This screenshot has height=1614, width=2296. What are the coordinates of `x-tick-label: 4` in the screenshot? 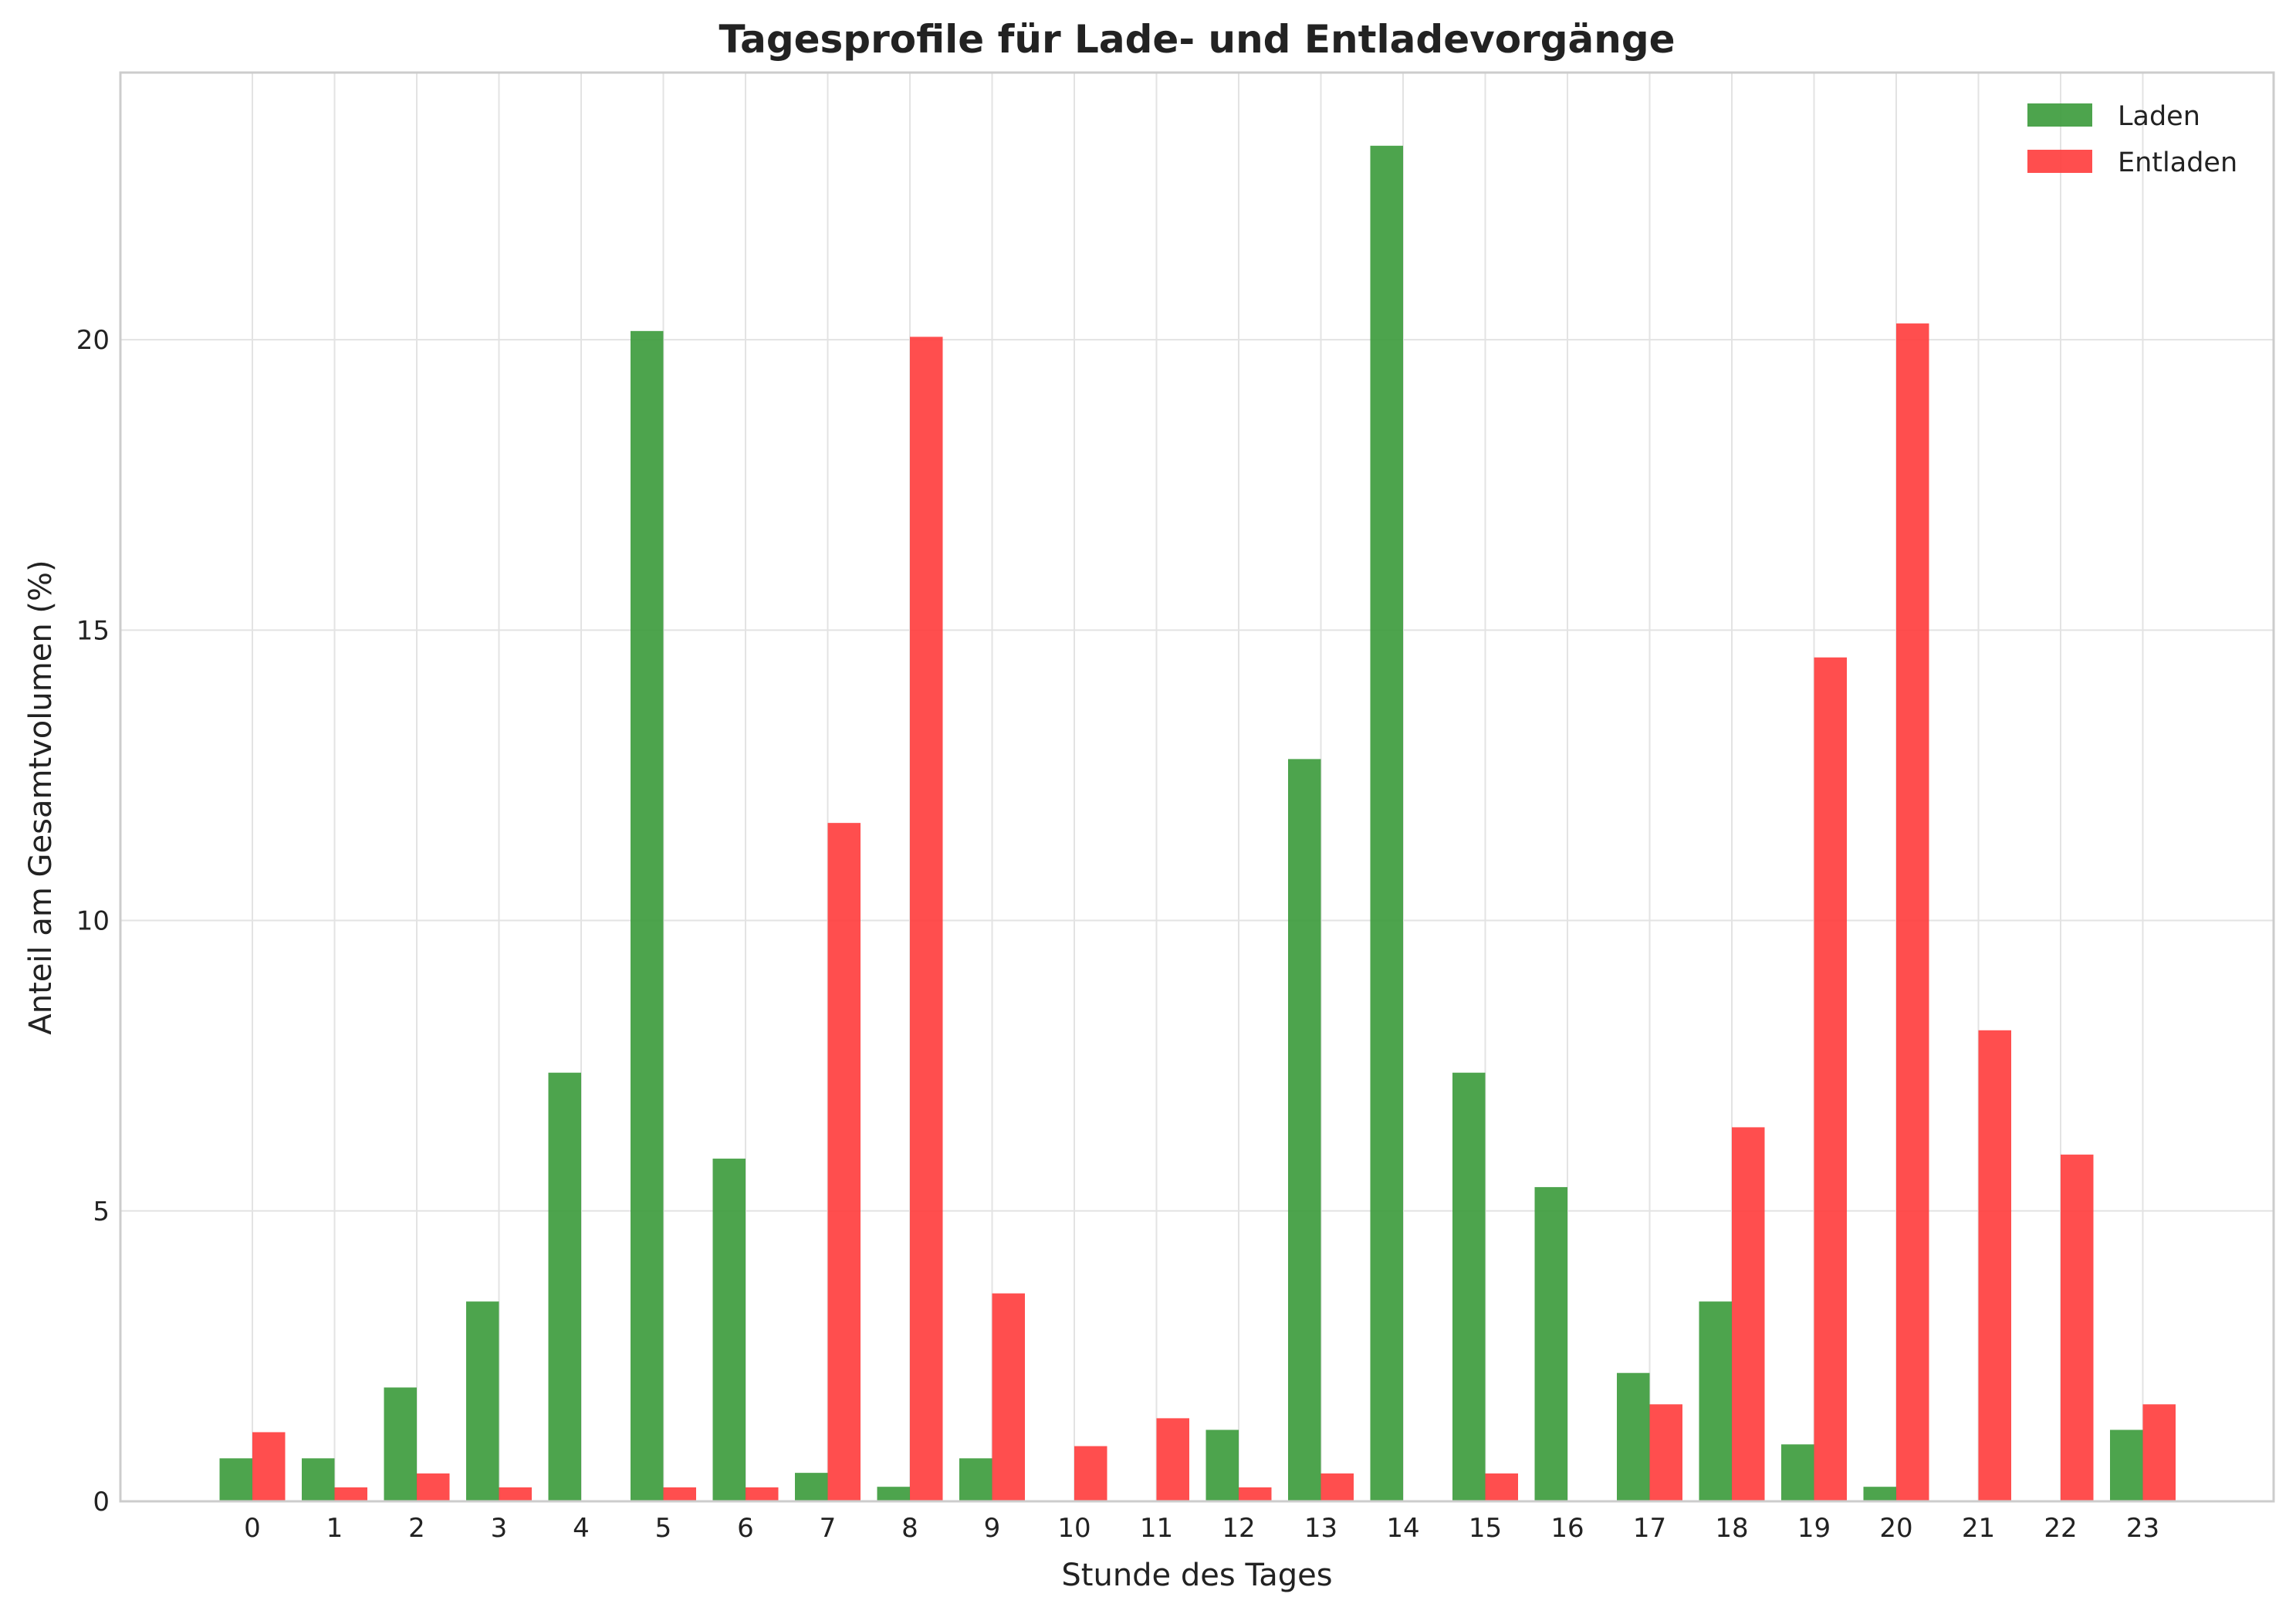 It's located at (581, 1528).